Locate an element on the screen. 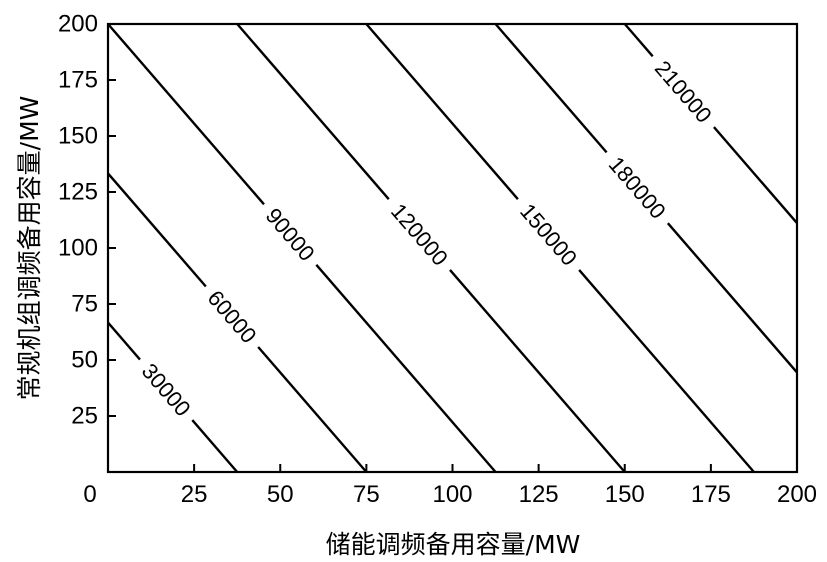 The width and height of the screenshot is (827, 562). contour-label-30000: 30000 is located at coordinates (166, 390).